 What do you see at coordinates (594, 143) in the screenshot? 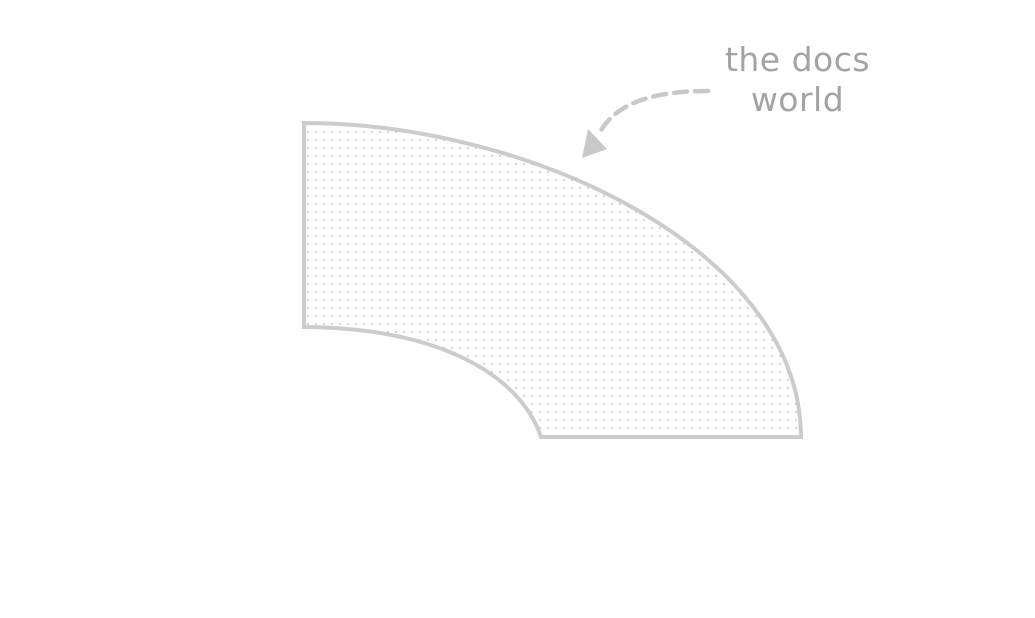
I see `arrow-head-icon` at bounding box center [594, 143].